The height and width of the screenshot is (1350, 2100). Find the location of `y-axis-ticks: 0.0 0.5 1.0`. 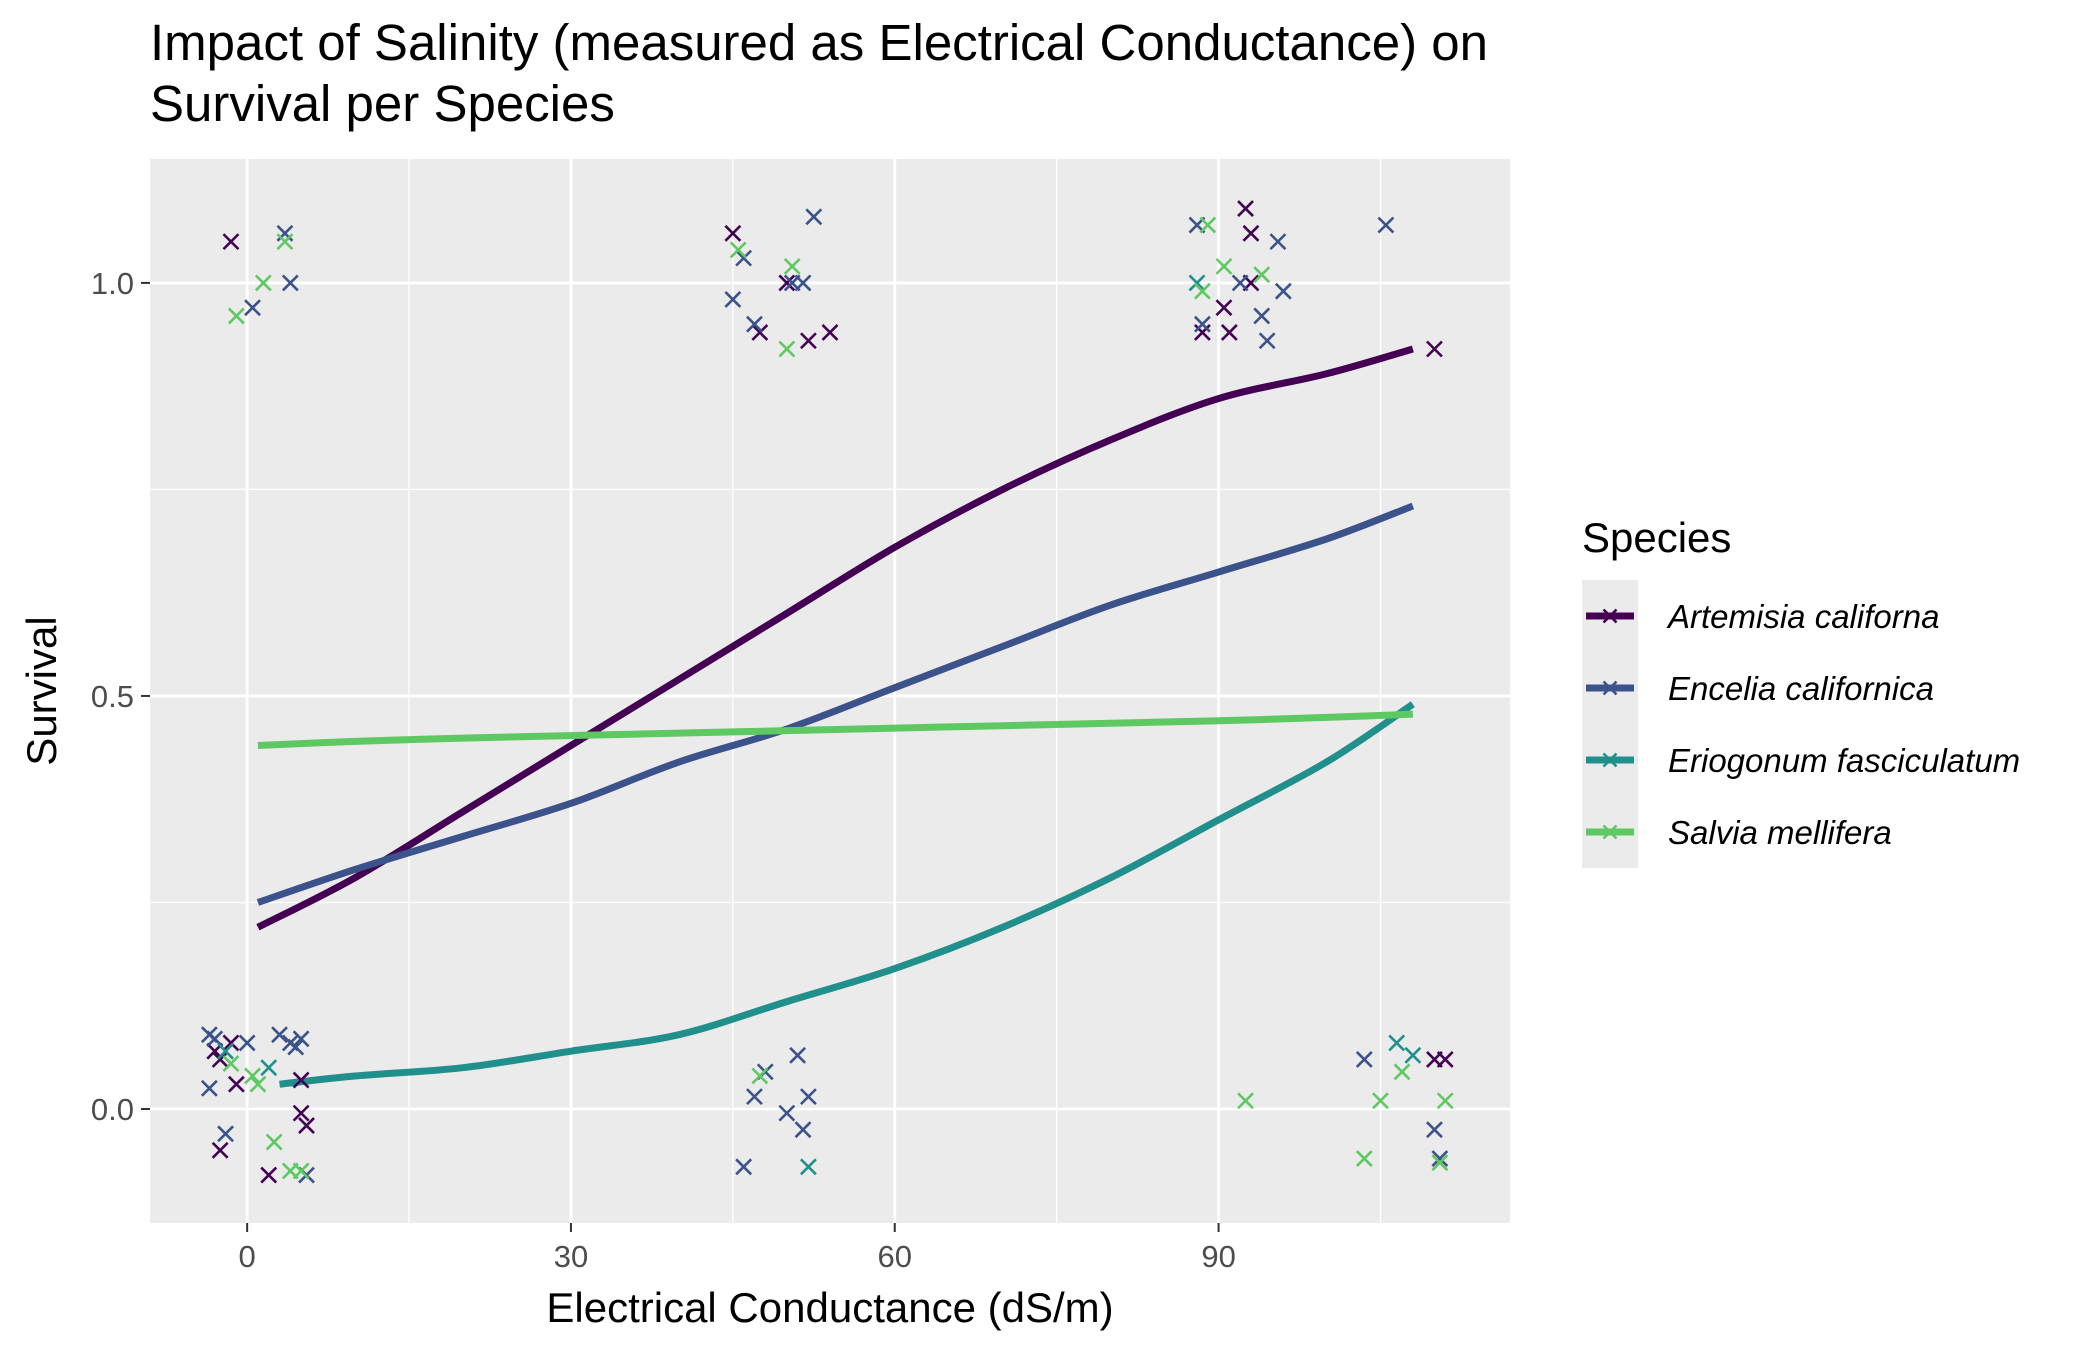

y-axis-ticks: 0.0 0.5 1.0 is located at coordinates (120, 696).